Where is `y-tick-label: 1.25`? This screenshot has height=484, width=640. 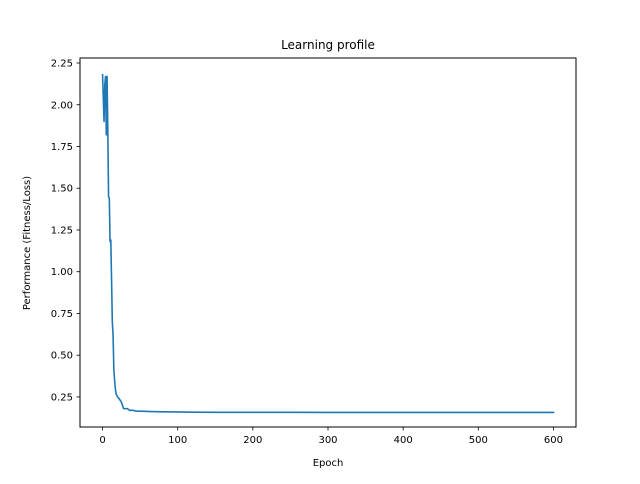
y-tick-label: 1.25 is located at coordinates (62, 230).